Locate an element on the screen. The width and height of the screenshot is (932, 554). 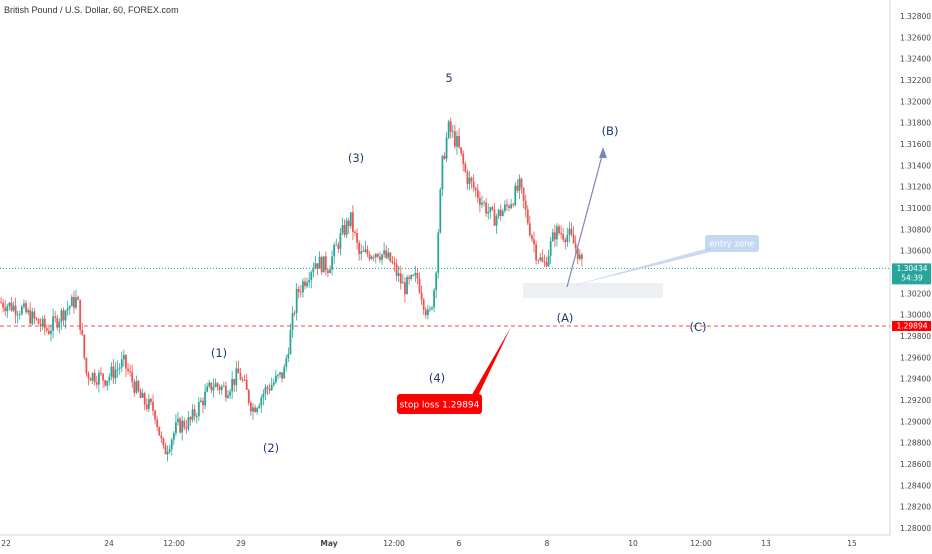
stop-loss-callout is located at coordinates (439, 404).